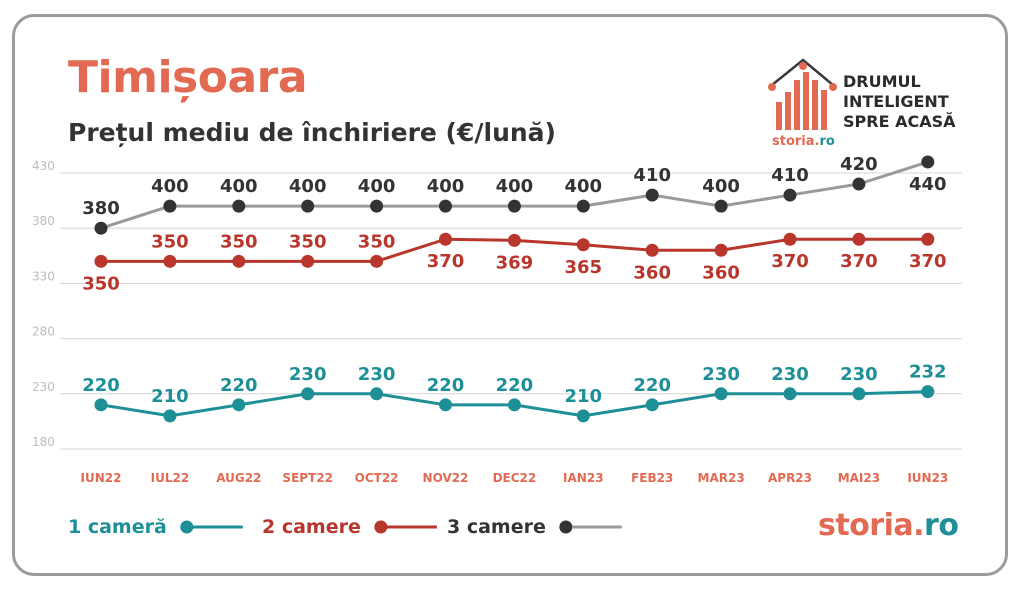 This screenshot has height=593, width=1024. I want to click on legend-label: 3 camere, so click(496, 527).